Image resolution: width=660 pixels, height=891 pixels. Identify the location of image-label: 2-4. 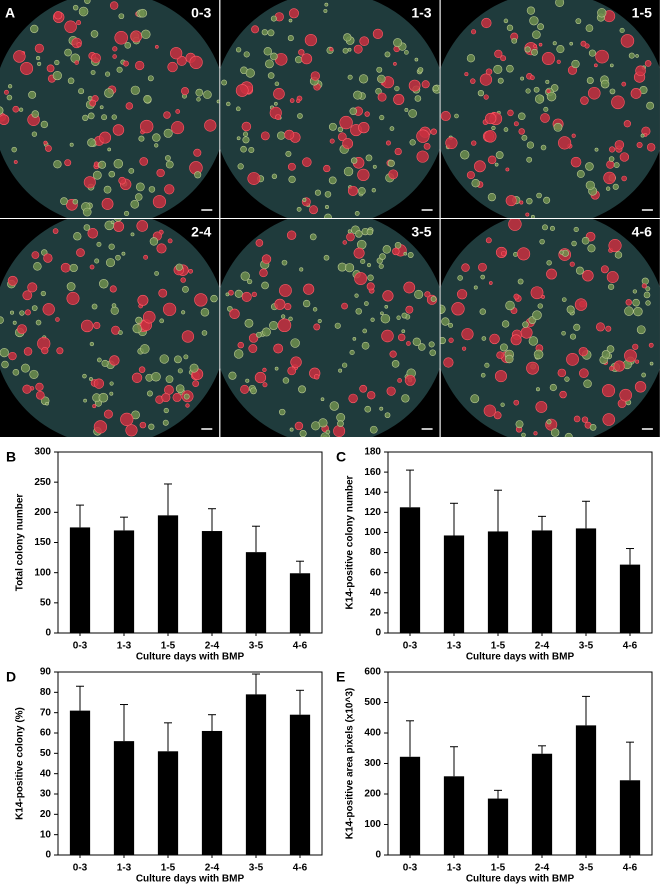
(201, 232).